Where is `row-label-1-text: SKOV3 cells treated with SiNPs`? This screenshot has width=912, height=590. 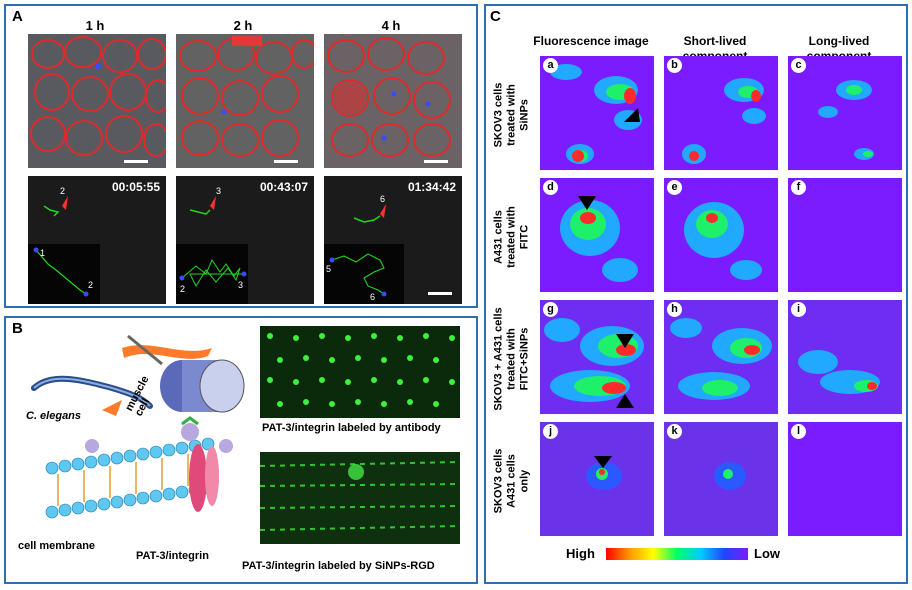
row-label-1-text: SKOV3 cells treated with SiNPs is located at coordinates (511, 115).